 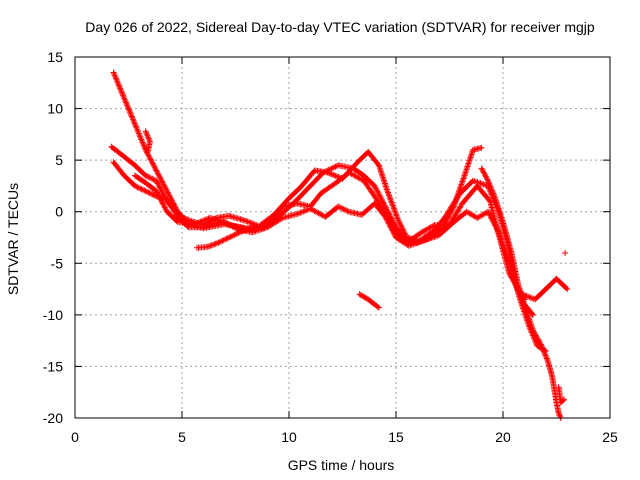 I want to click on series-track-e, so click(x=147, y=141).